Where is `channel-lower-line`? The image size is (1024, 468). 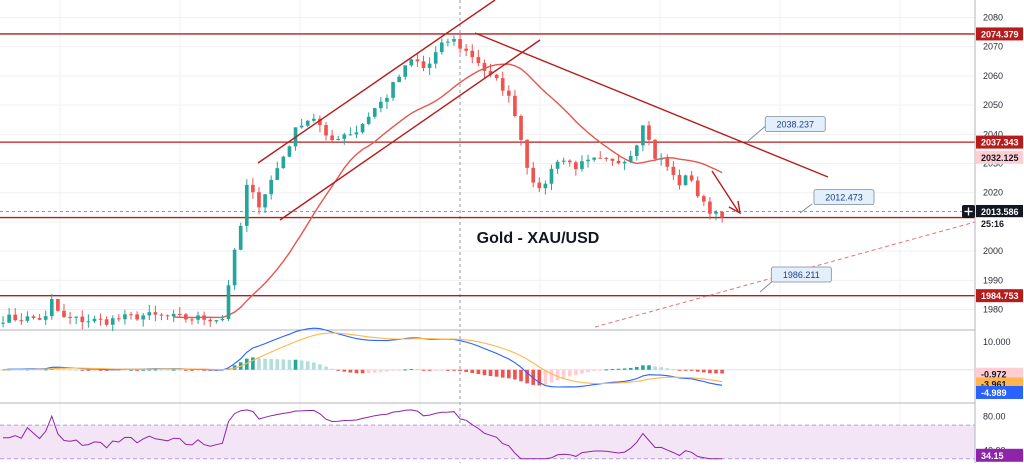 channel-lower-line is located at coordinates (410, 130).